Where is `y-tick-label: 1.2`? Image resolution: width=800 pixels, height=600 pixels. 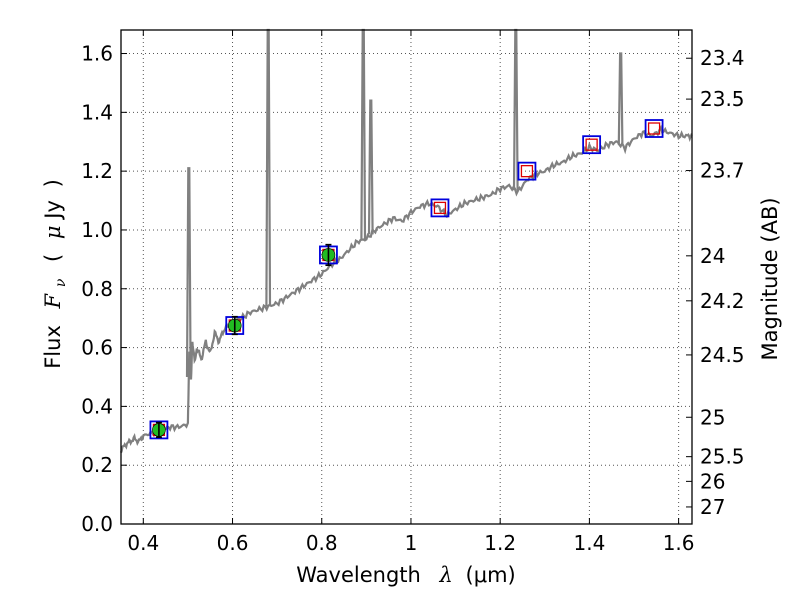
y-tick-label: 1.2 is located at coordinates (97, 171).